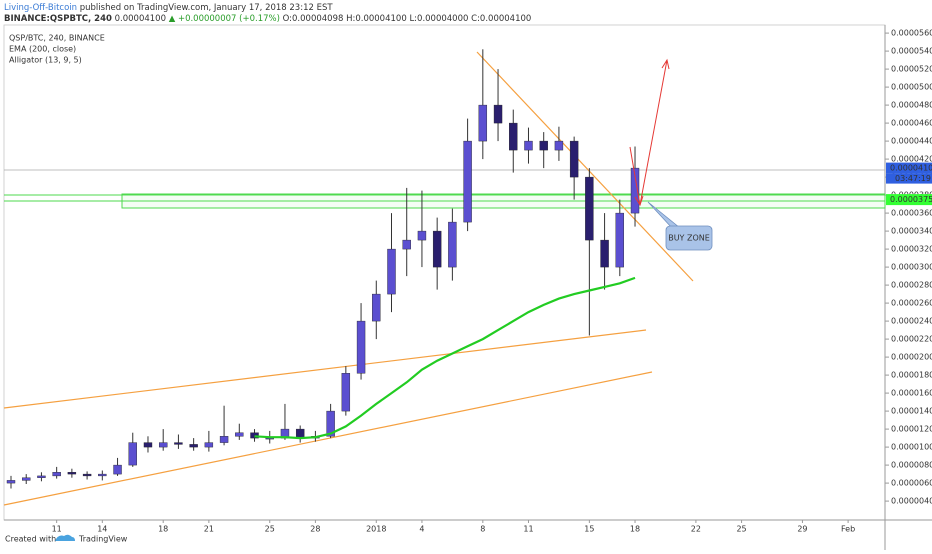  I want to click on callout, so click(689, 238).